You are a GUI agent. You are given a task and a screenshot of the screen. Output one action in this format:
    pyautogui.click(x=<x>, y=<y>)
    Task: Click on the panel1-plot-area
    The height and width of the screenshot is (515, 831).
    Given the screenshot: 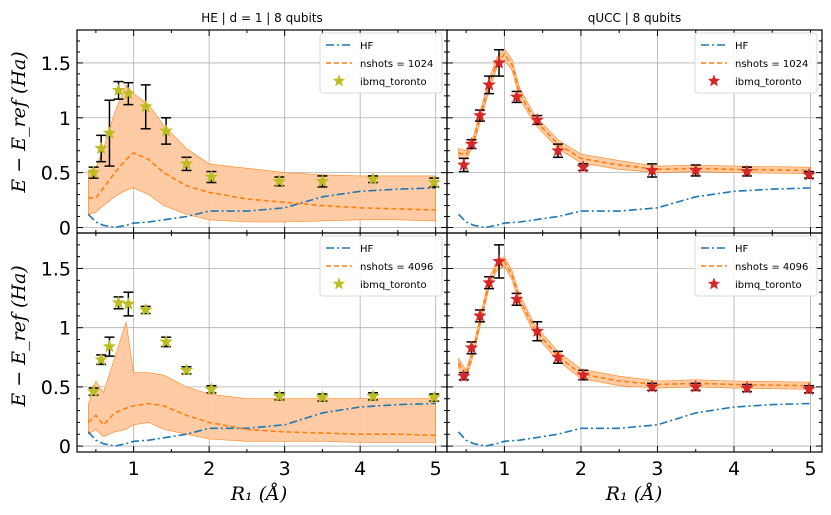 What is the action you would take?
    pyautogui.click(x=263, y=154)
    